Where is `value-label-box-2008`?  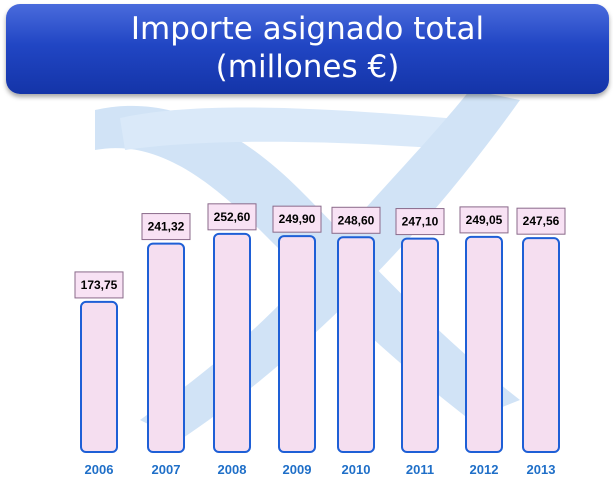 value-label-box-2008 is located at coordinates (232, 217).